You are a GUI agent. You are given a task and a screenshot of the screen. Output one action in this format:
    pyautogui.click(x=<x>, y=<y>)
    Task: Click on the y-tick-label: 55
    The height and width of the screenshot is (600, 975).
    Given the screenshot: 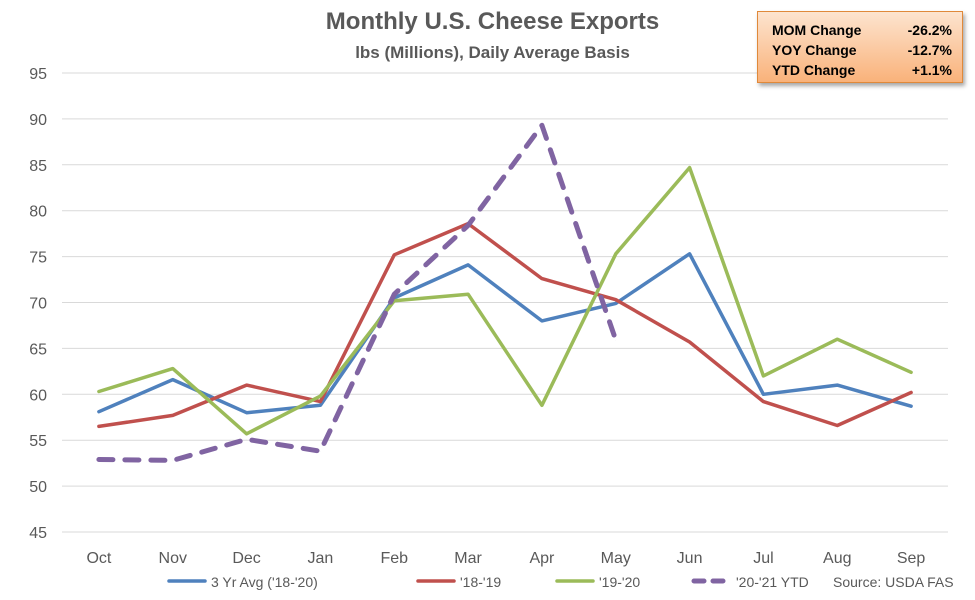 What is the action you would take?
    pyautogui.click(x=38, y=441)
    